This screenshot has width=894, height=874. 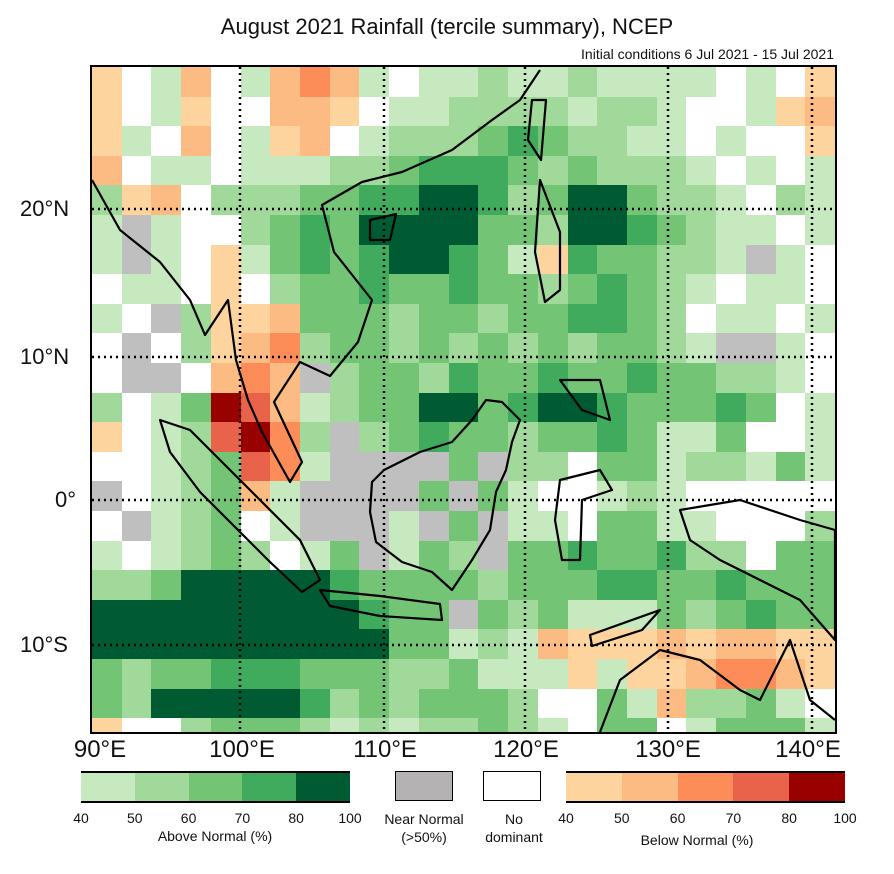 What do you see at coordinates (697, 840) in the screenshot?
I see `below-normal-caption: Below Normal (%)` at bounding box center [697, 840].